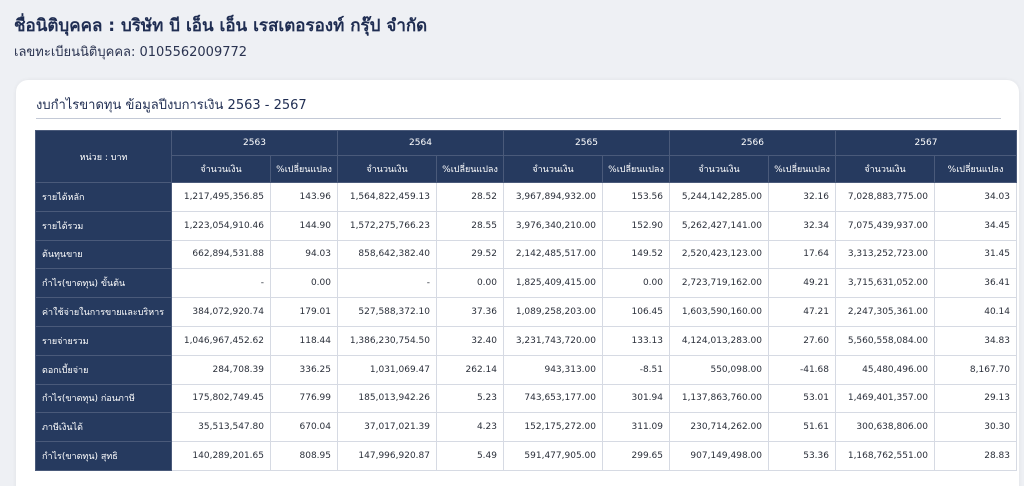  Describe the element at coordinates (553, 283) in the screenshot. I see `amount-cell: 1,825,409,415.00` at that location.